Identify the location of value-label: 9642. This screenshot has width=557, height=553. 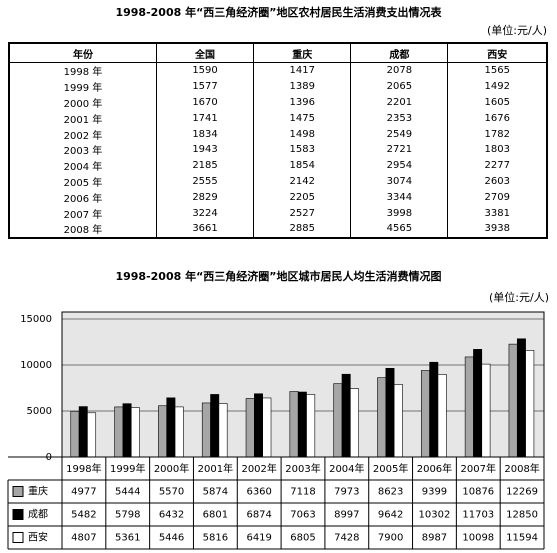
(390, 515).